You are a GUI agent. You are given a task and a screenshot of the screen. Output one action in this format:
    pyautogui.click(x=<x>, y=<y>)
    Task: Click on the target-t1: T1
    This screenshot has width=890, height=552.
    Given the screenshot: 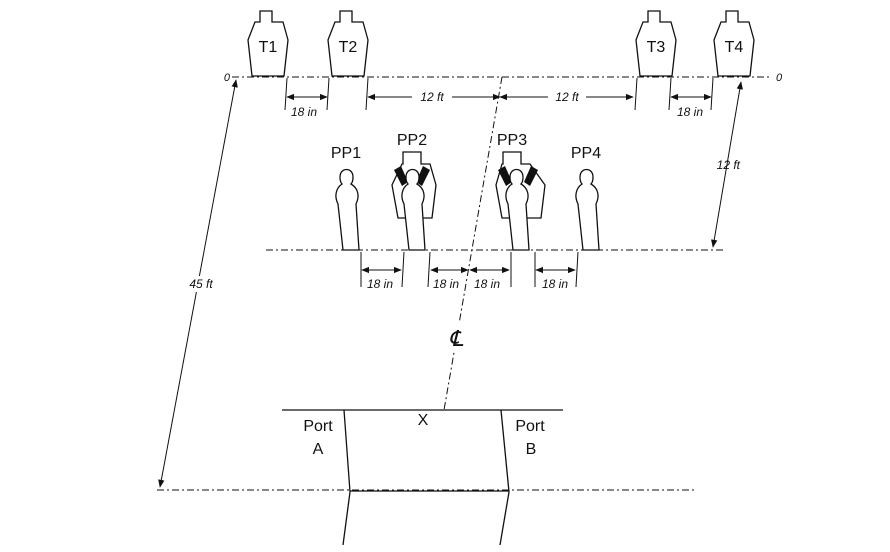 What is the action you would take?
    pyautogui.click(x=268, y=43)
    